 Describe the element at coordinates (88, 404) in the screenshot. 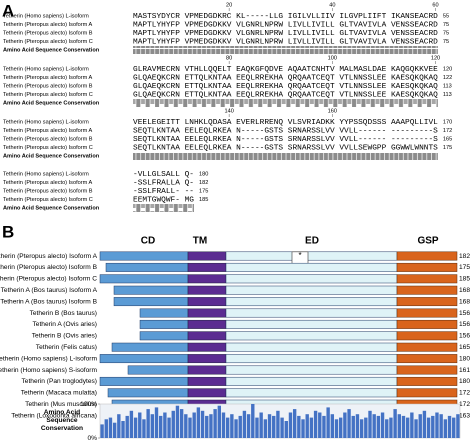

I see `y-tick-label: 100%` at that location.